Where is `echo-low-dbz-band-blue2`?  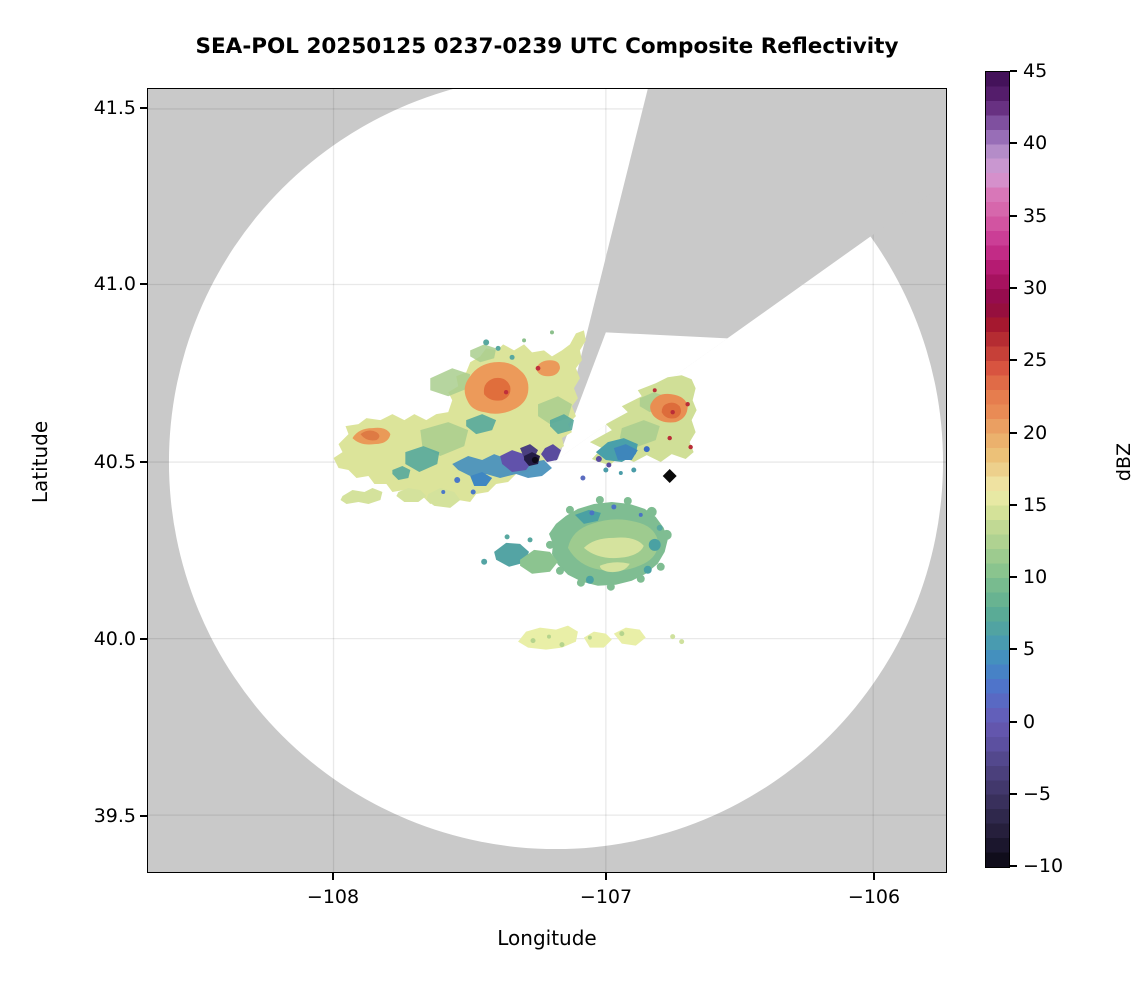
echo-low-dbz-band-blue2 is located at coordinates (481, 479).